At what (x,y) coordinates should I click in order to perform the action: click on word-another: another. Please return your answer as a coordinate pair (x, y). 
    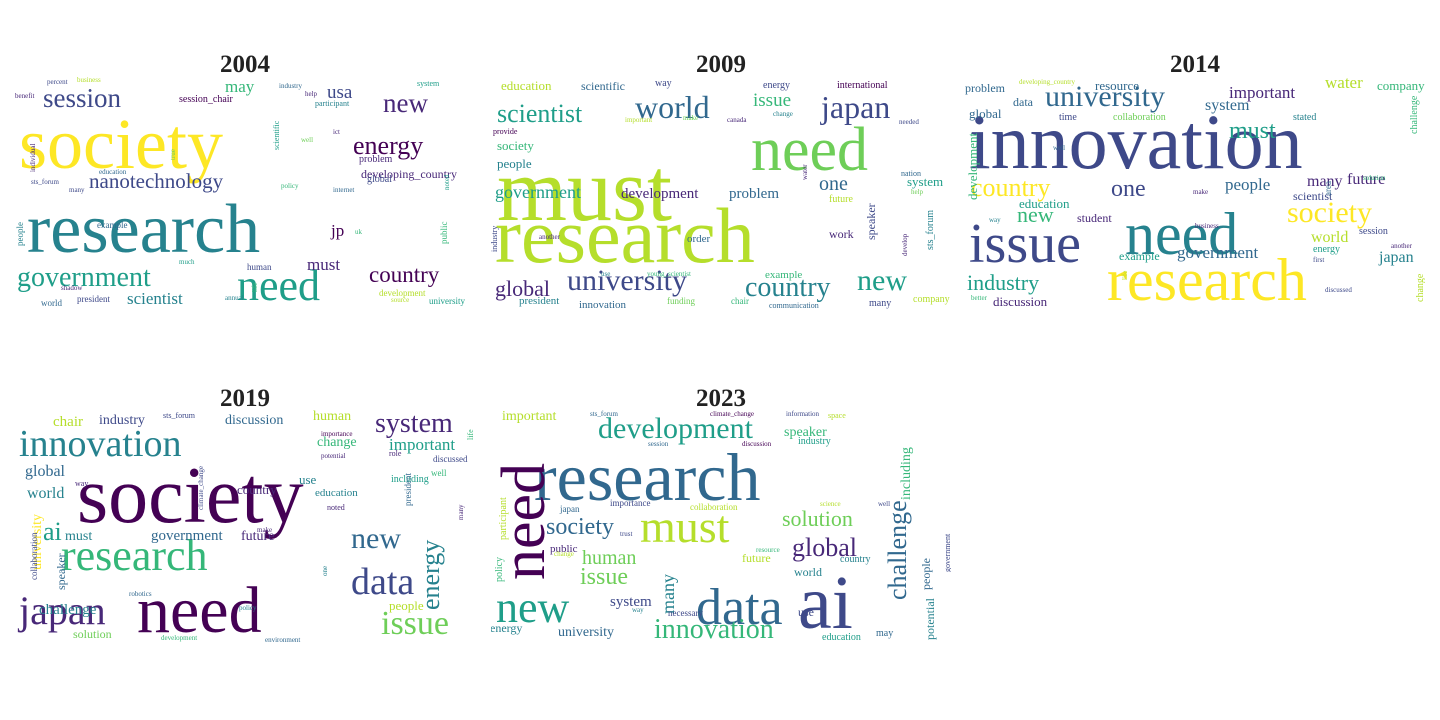
    Looking at the image, I should click on (1402, 246).